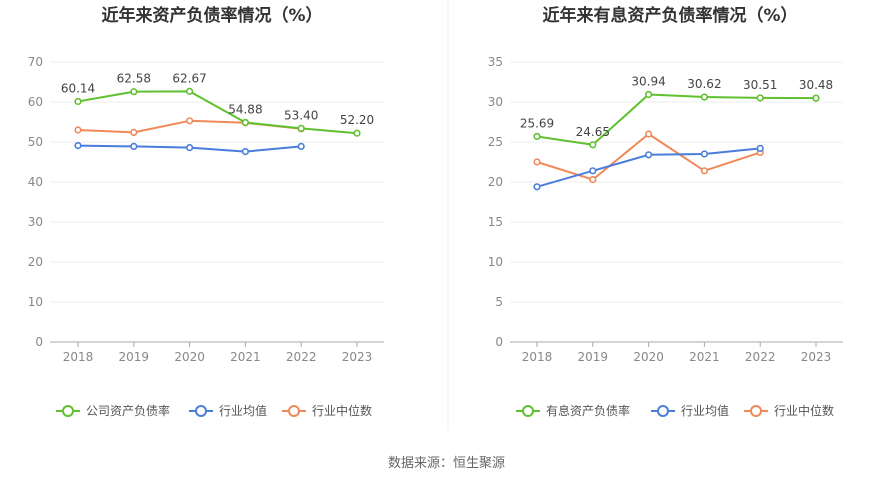  Describe the element at coordinates (211, 15) in the screenshot. I see `chart-title: 近年来资产负债率情况（%）` at that location.